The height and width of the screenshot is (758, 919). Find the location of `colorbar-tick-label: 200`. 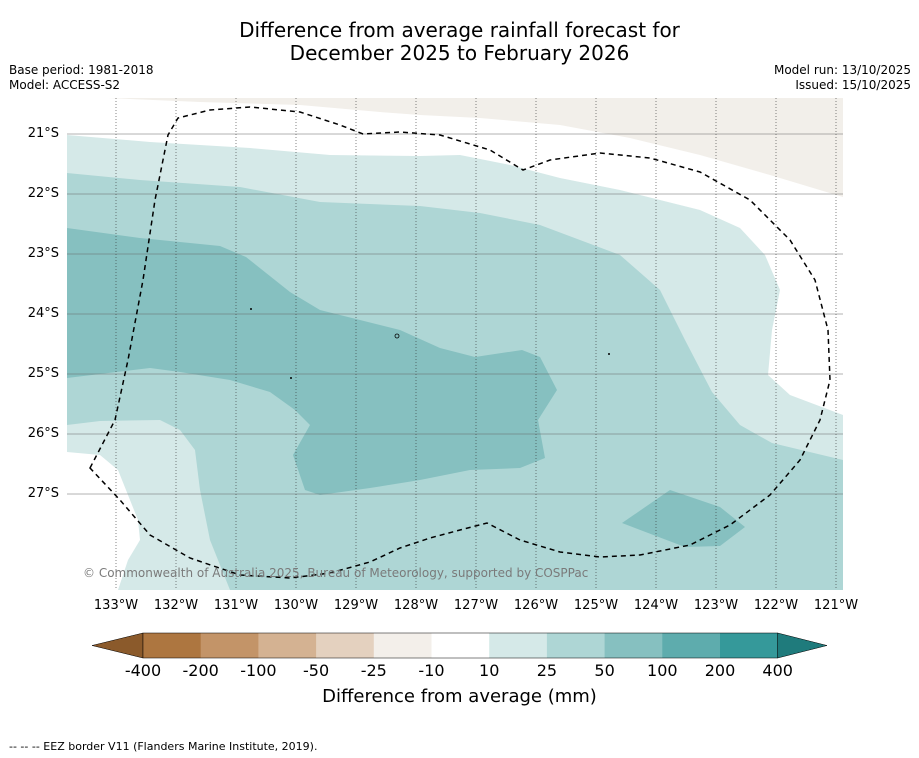

colorbar-tick-label: 200 is located at coordinates (720, 670).